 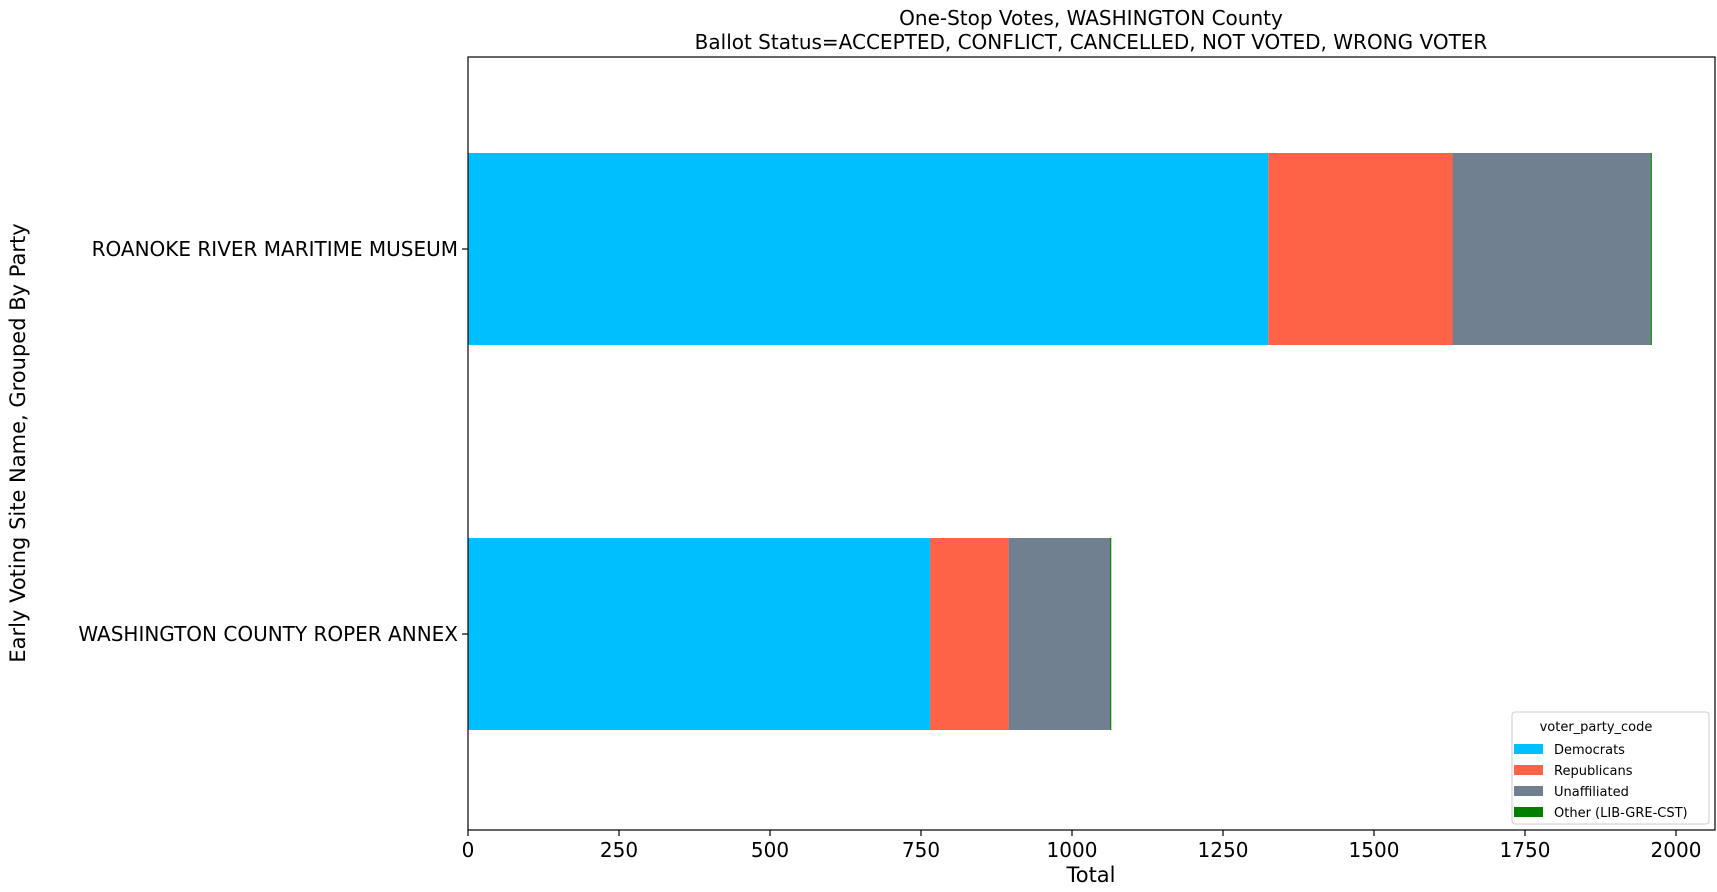 I want to click on x-tick-label: 1250, so click(x=1223, y=850).